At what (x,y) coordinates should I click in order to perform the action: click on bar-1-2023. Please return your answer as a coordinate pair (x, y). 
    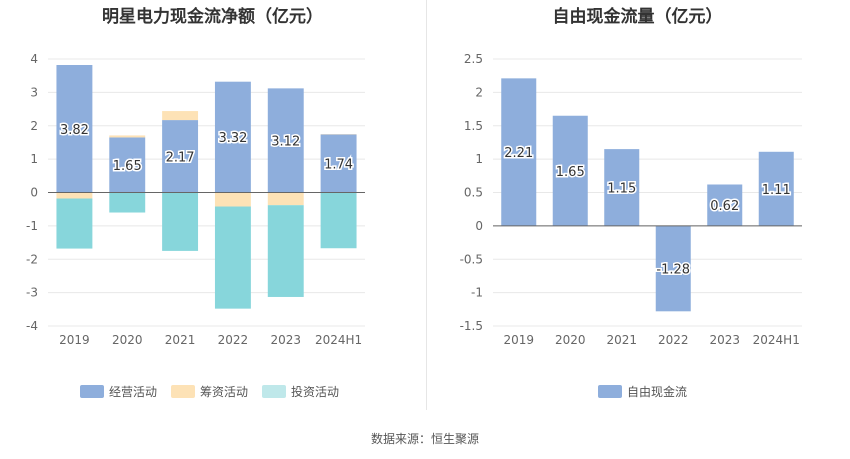
    Looking at the image, I should click on (285, 199).